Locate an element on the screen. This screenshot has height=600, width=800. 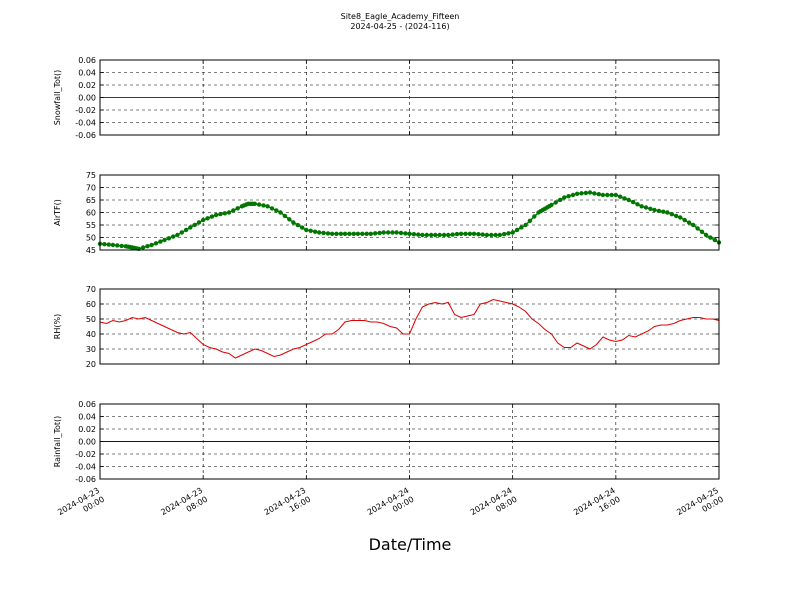
y-axis-label: Snowfall_Tot() is located at coordinates (57, 98).